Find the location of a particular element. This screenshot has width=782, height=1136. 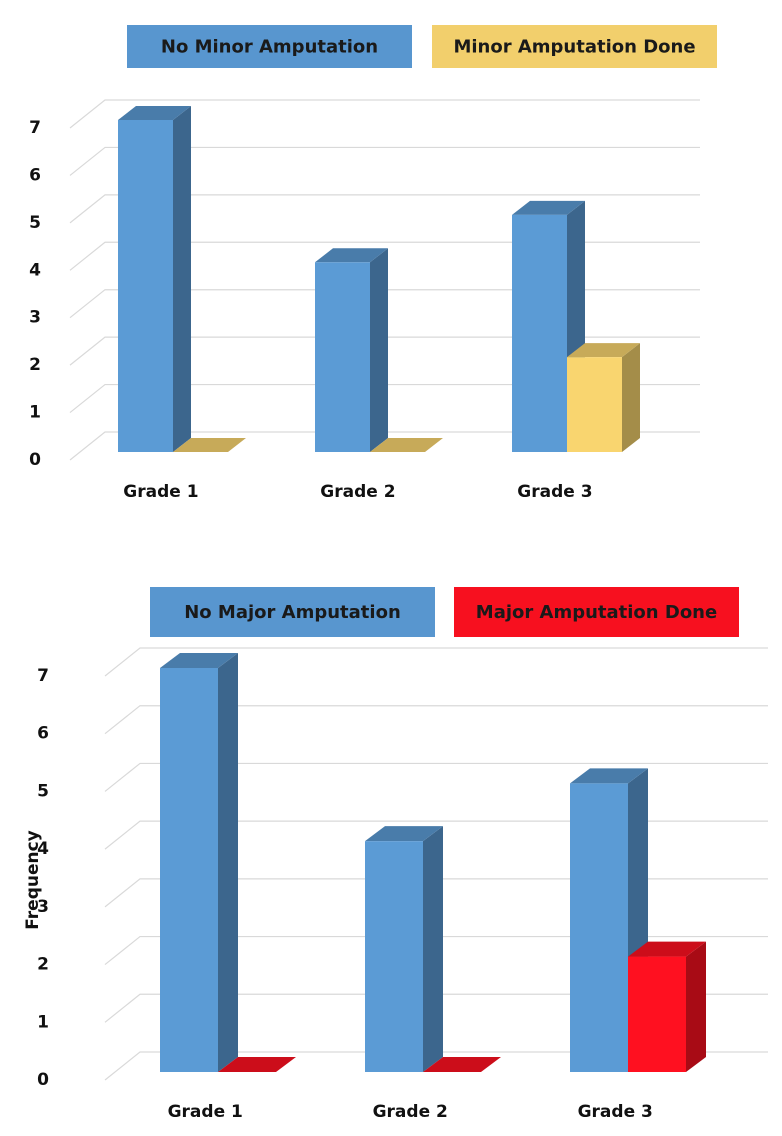

legend-label: Minor Amputation Done is located at coordinates (574, 47).